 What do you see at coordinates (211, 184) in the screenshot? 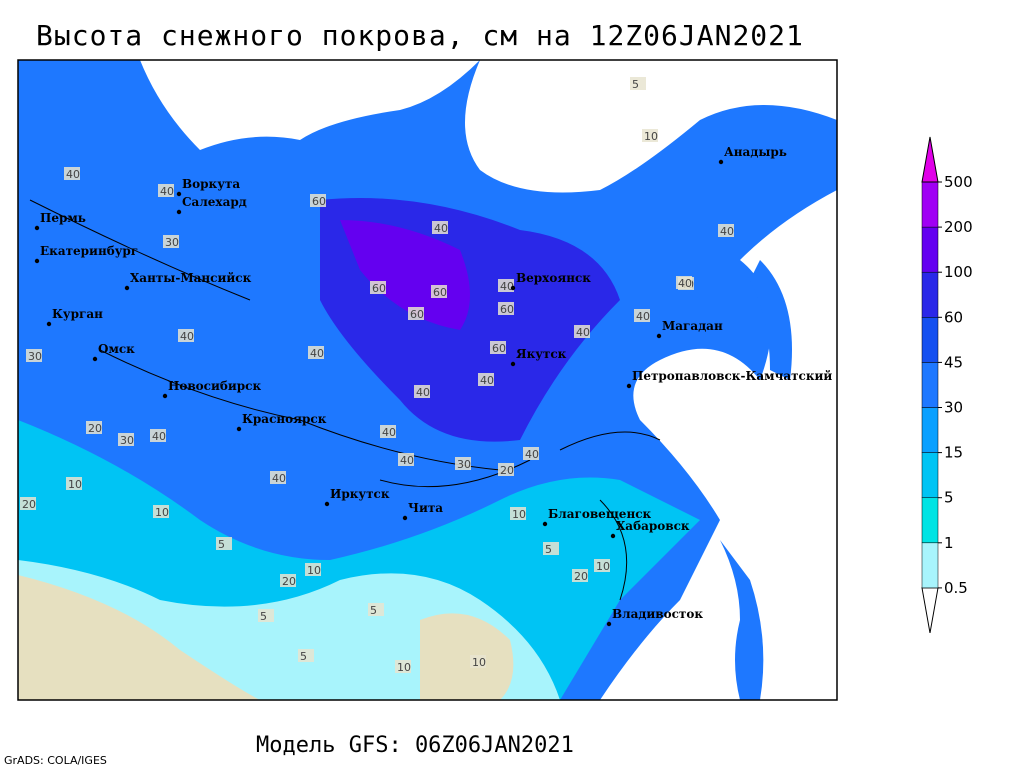
I see `city-label: Воркута` at bounding box center [211, 184].